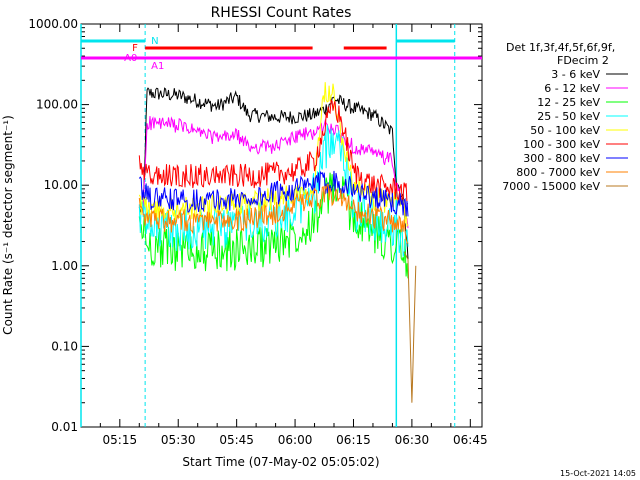 Image resolution: width=640 pixels, height=480 pixels. I want to click on attenuator-state-bars: N FA0 A1, so click(281, 54).